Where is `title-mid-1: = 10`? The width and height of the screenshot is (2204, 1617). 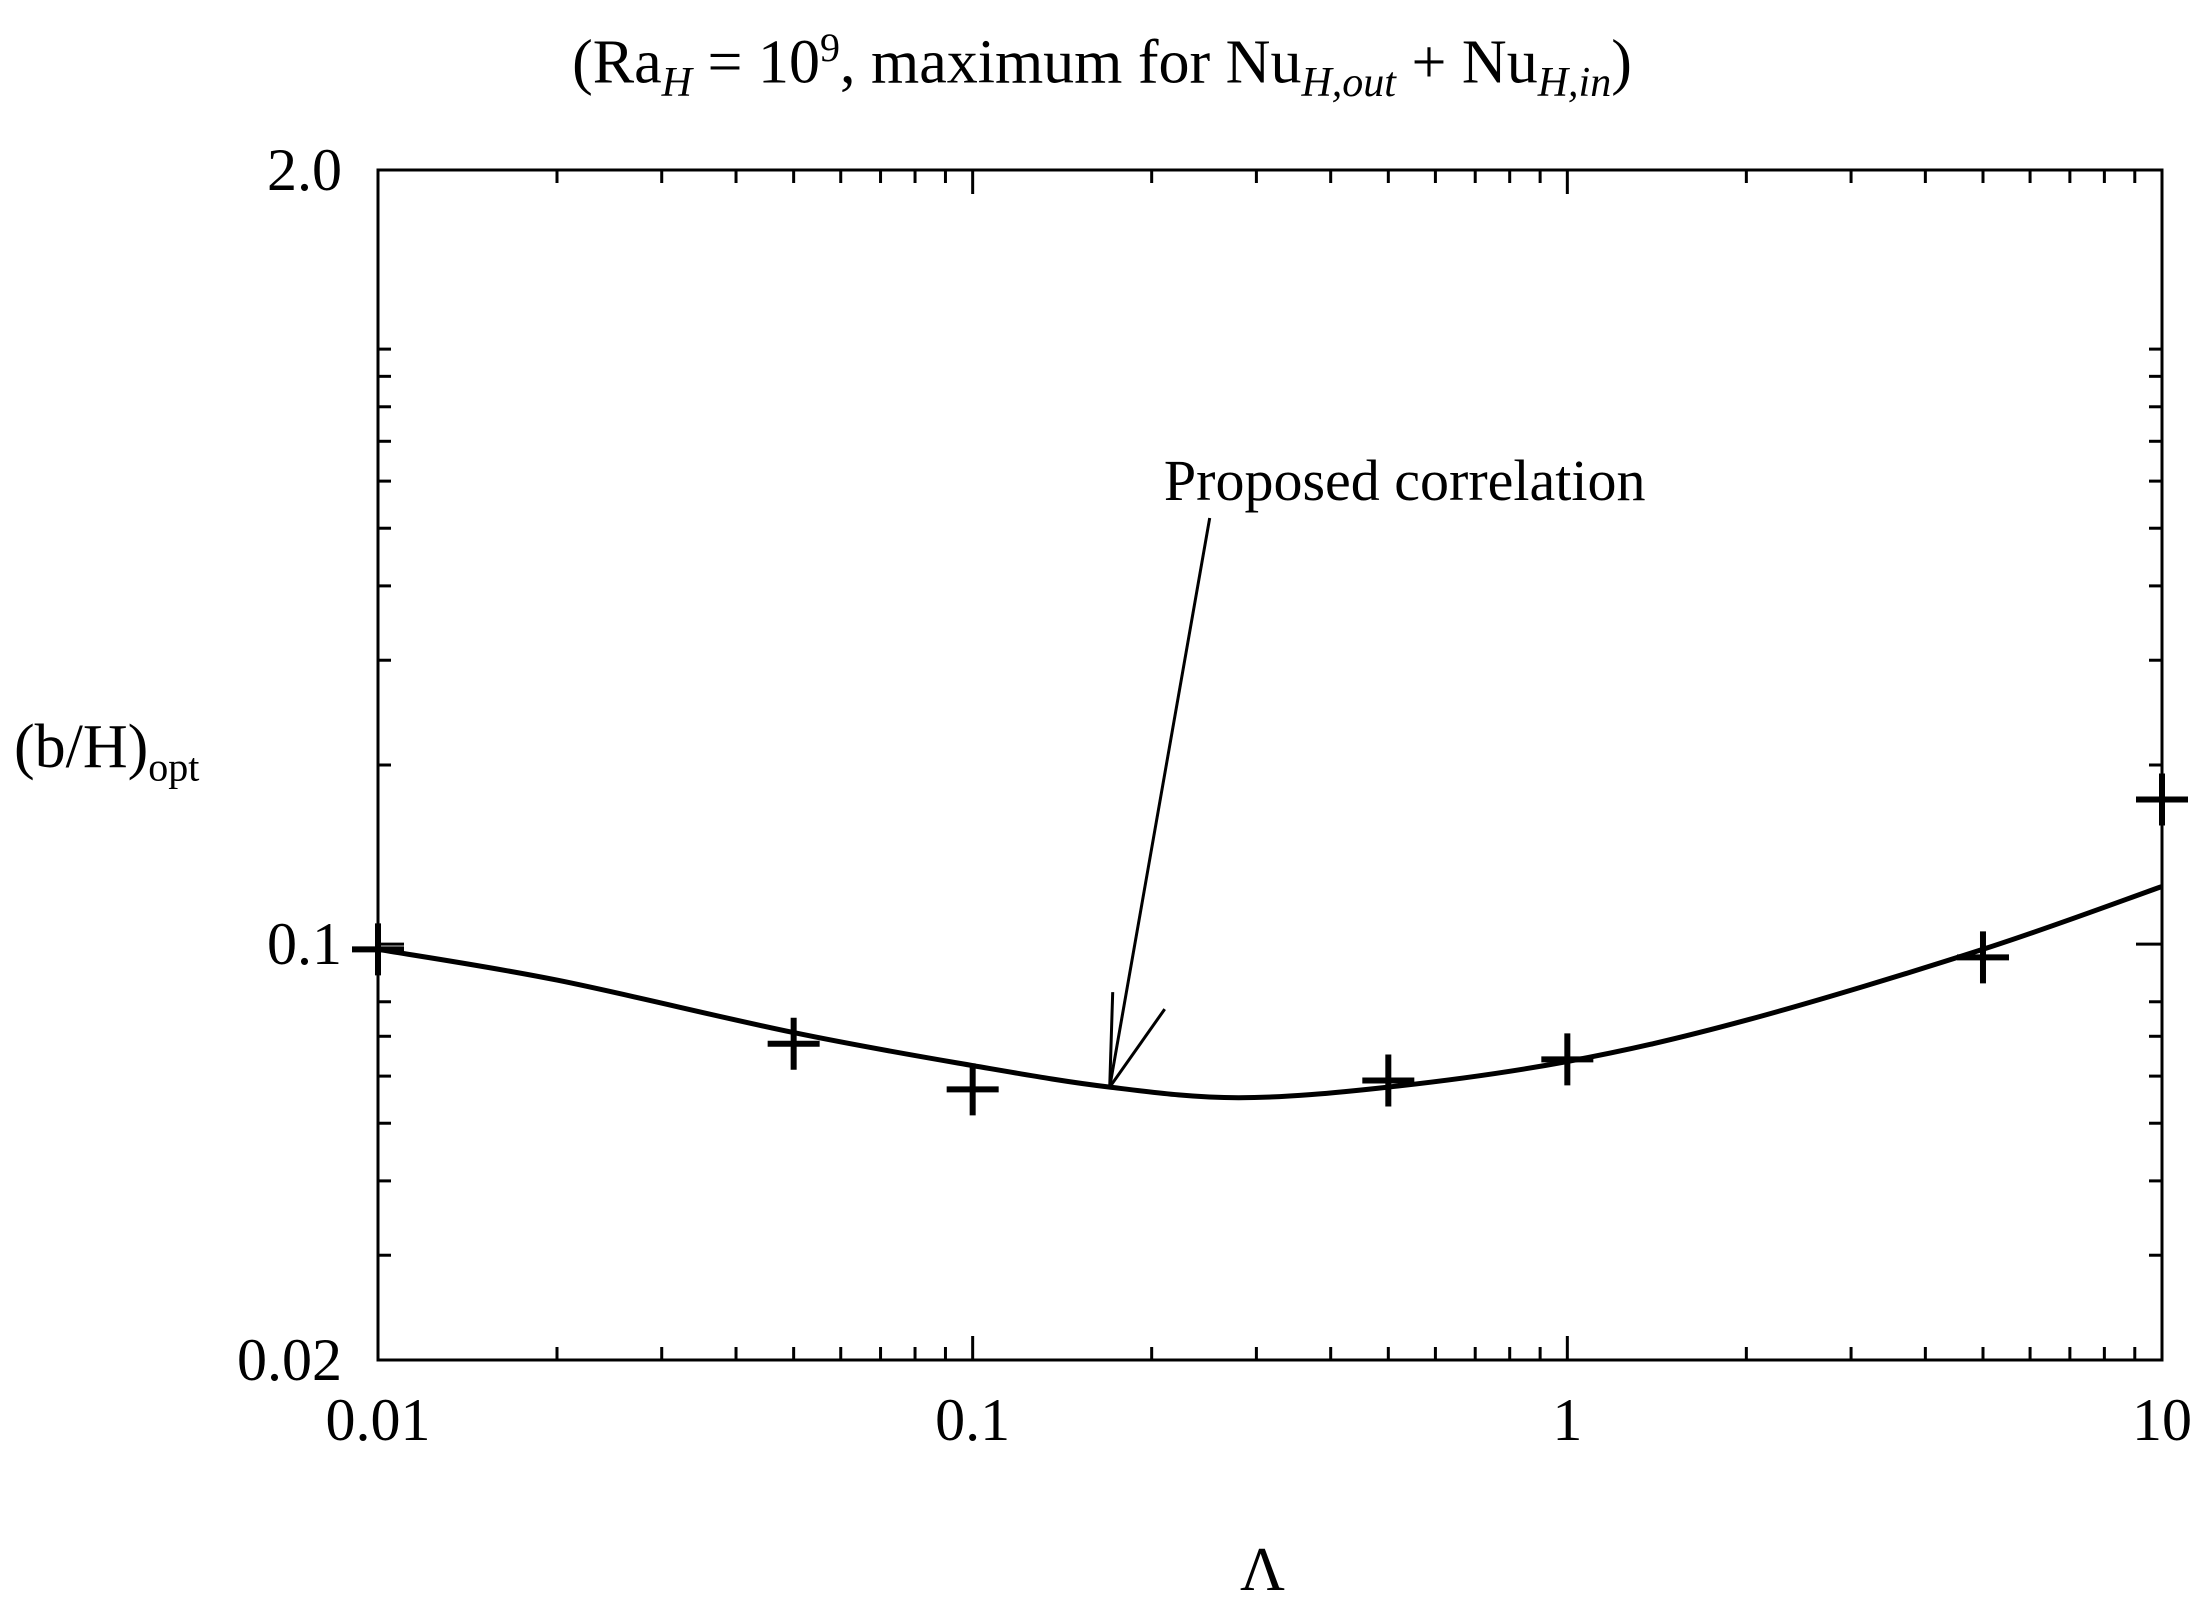 title-mid-1: = 10 is located at coordinates (756, 62).